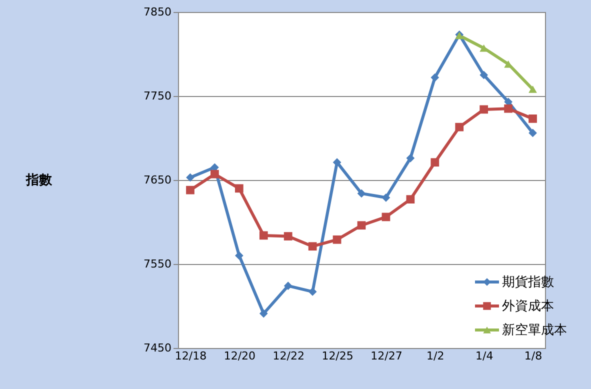 This screenshot has height=389, width=591. I want to click on y-tick-label: 7450, so click(158, 348).